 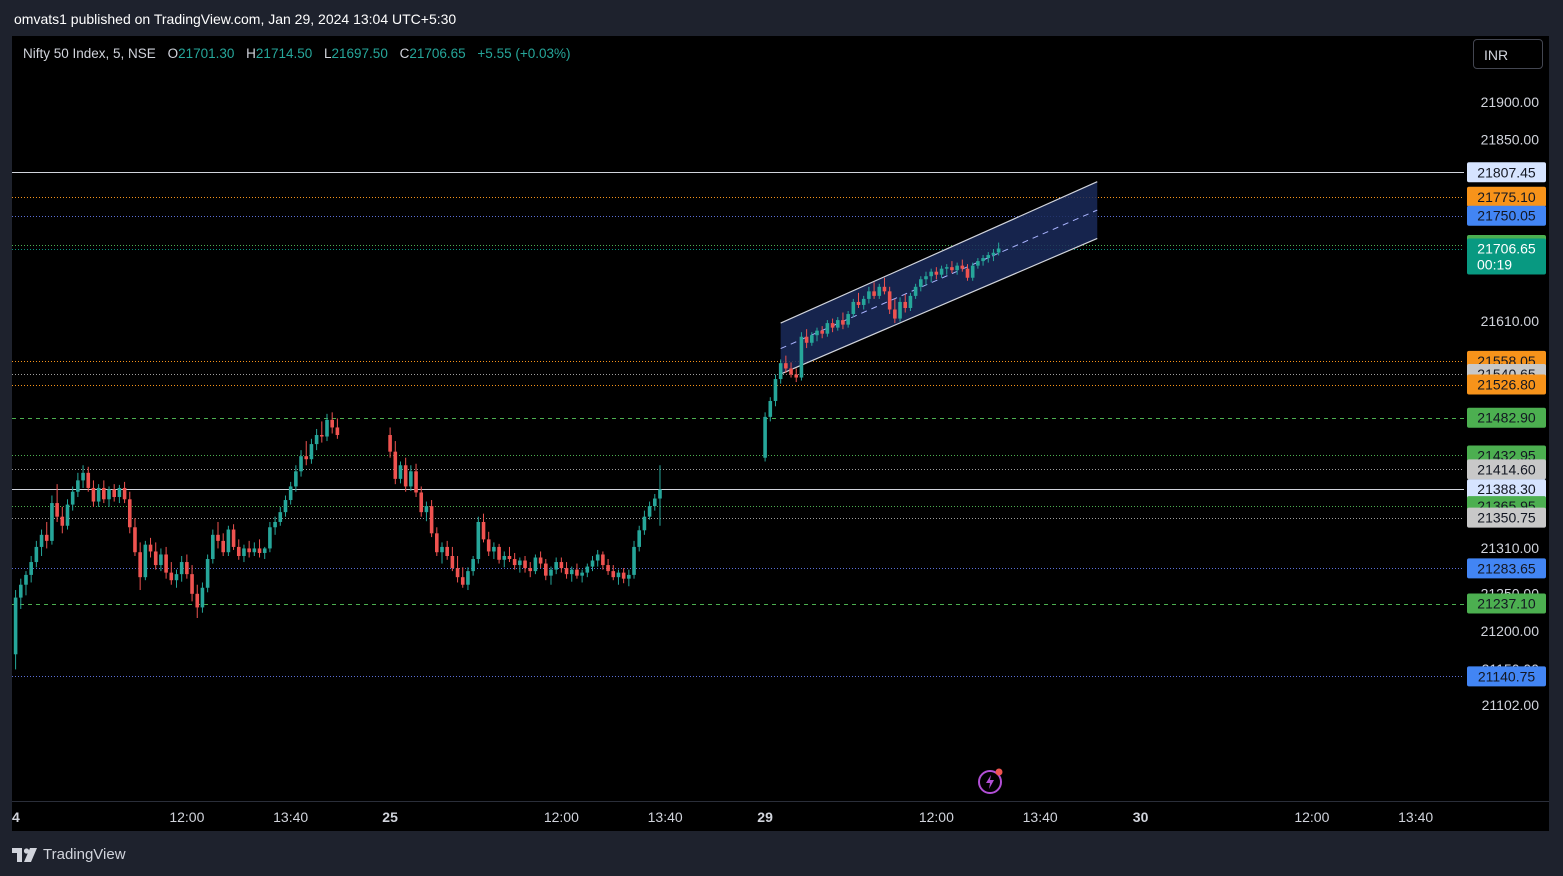 I want to click on open-label: O, so click(x=173, y=53).